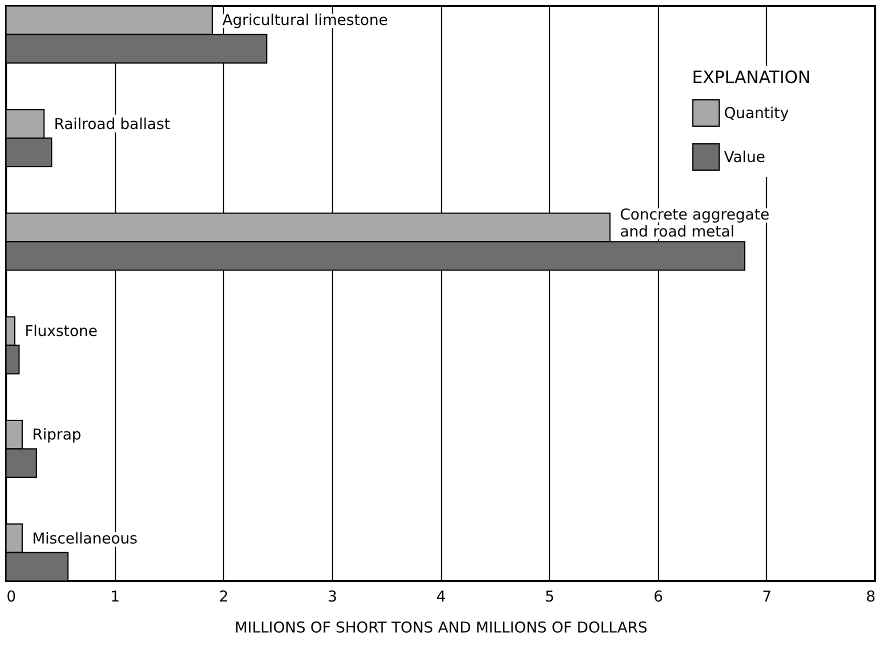 The height and width of the screenshot is (649, 889). What do you see at coordinates (751, 78) in the screenshot?
I see `legend-title: EXPLANATION` at bounding box center [751, 78].